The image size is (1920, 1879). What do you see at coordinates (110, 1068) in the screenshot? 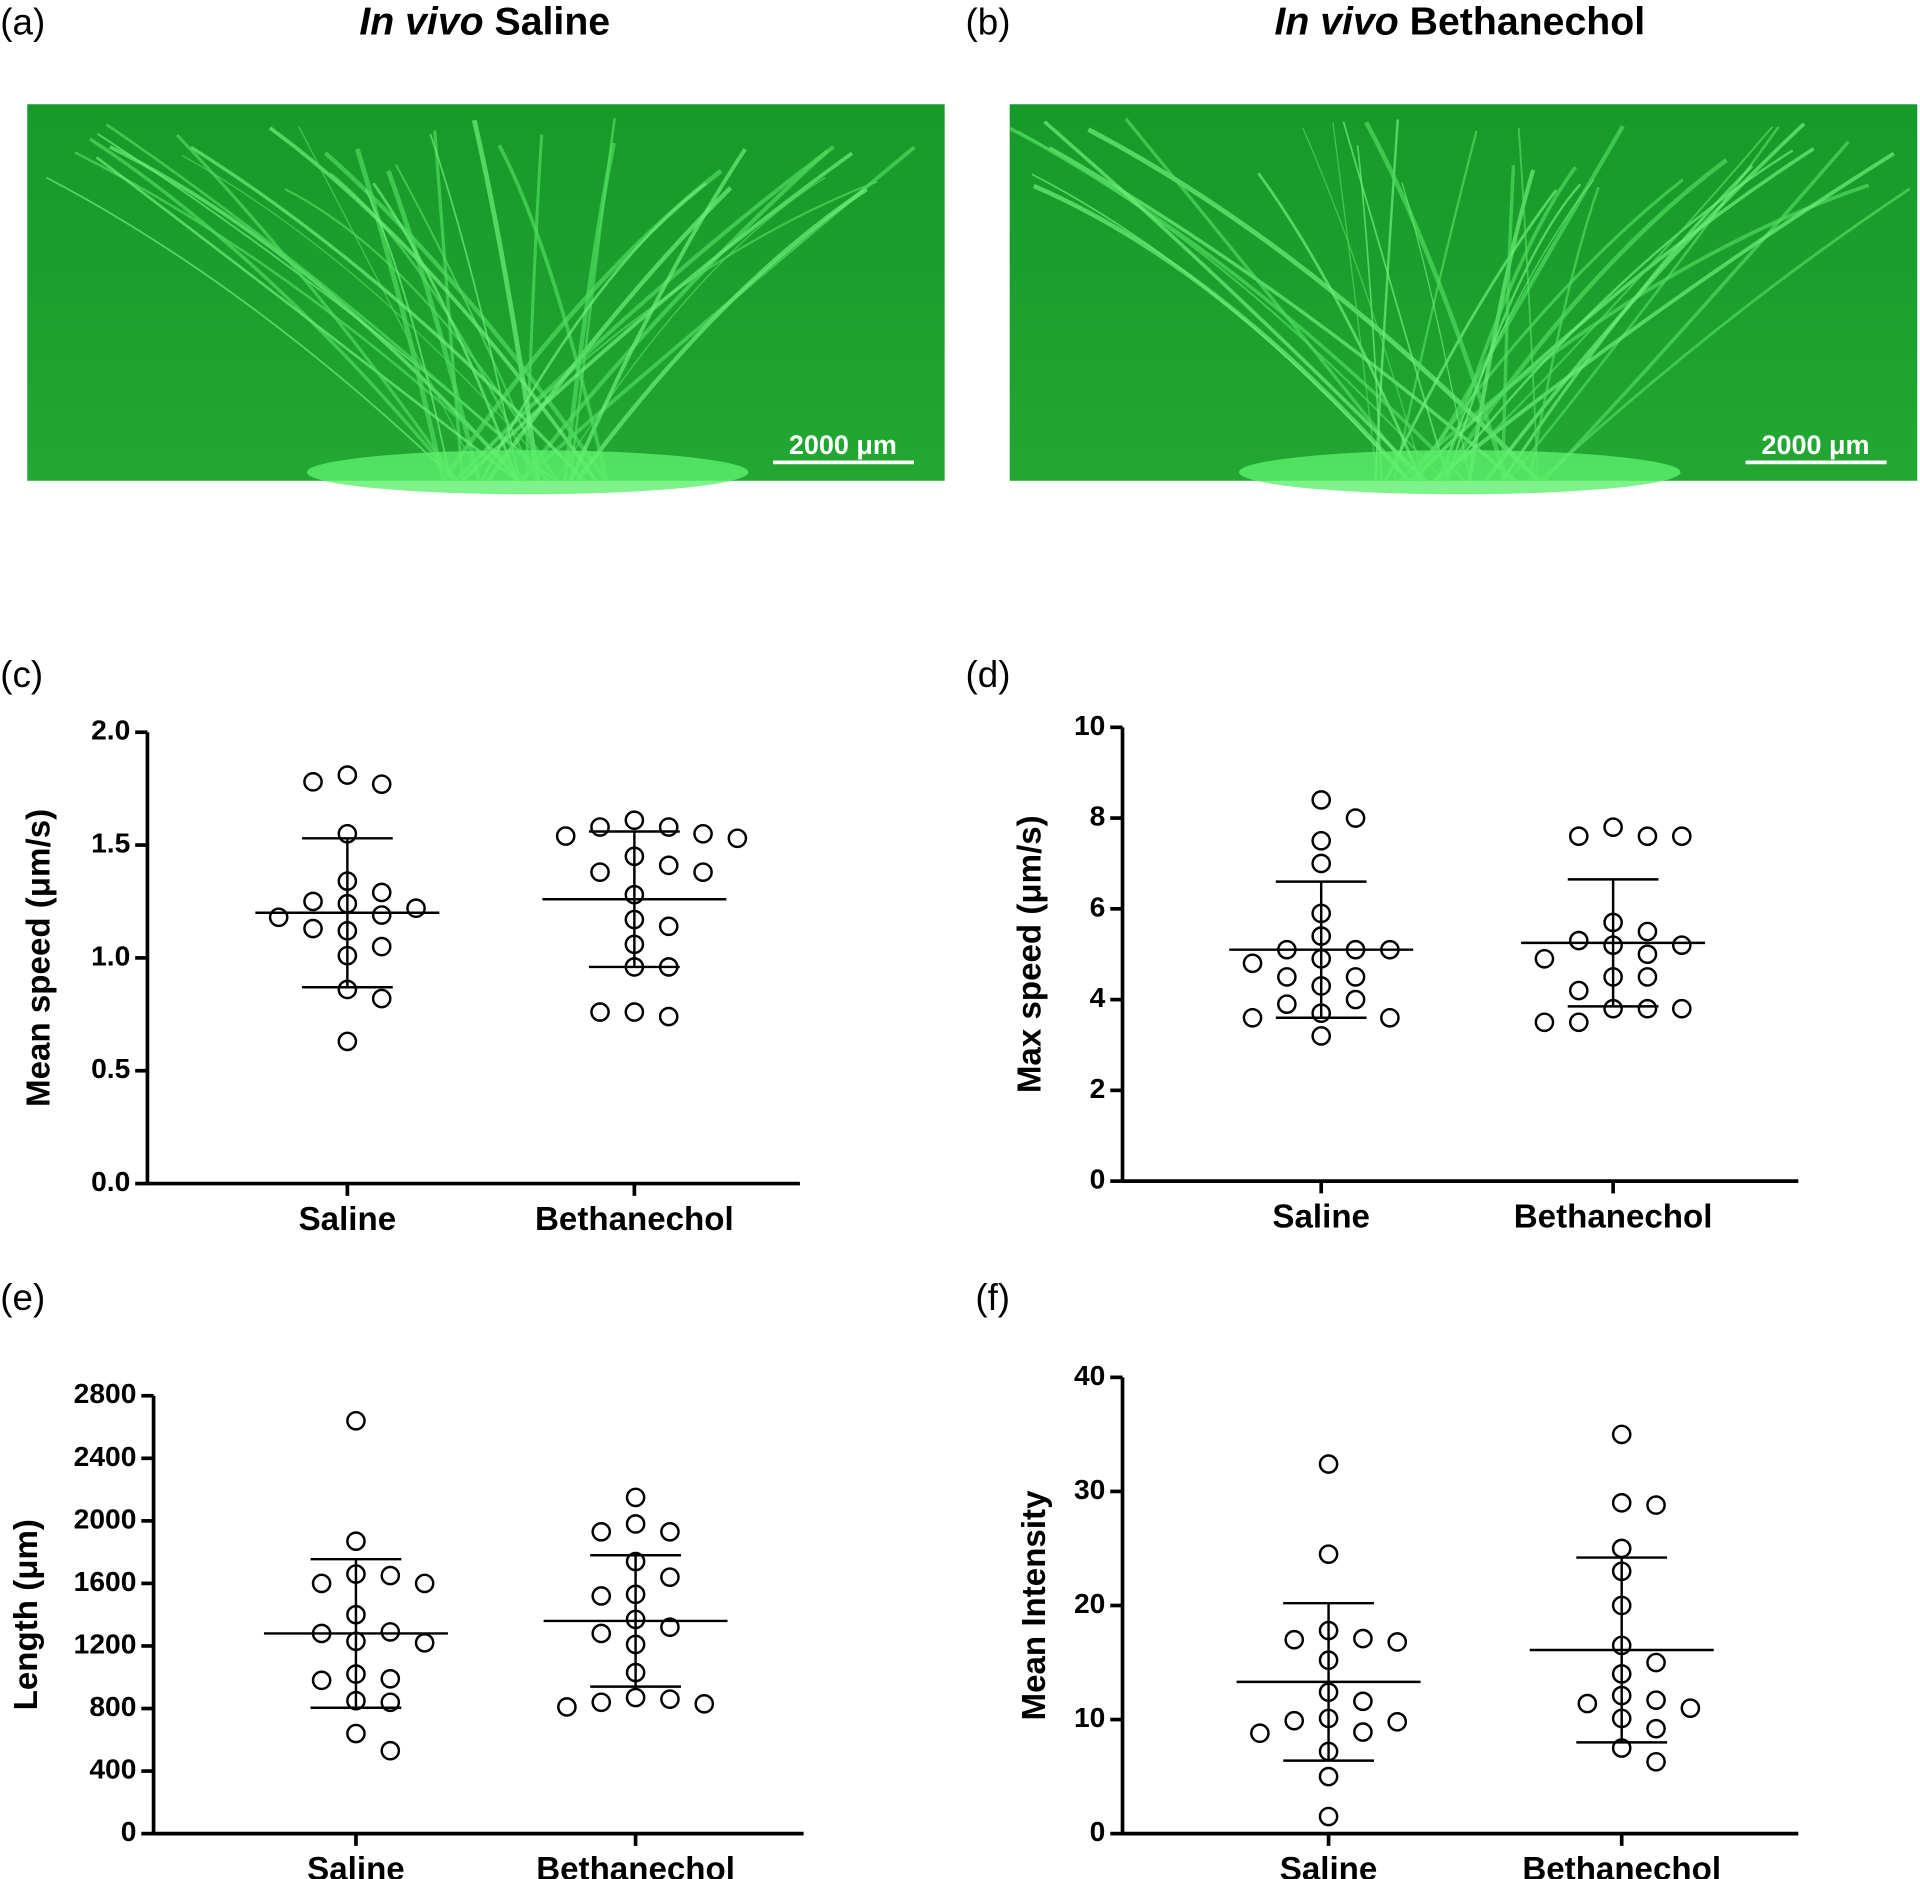
I see `y-tick-label: 0.5` at bounding box center [110, 1068].